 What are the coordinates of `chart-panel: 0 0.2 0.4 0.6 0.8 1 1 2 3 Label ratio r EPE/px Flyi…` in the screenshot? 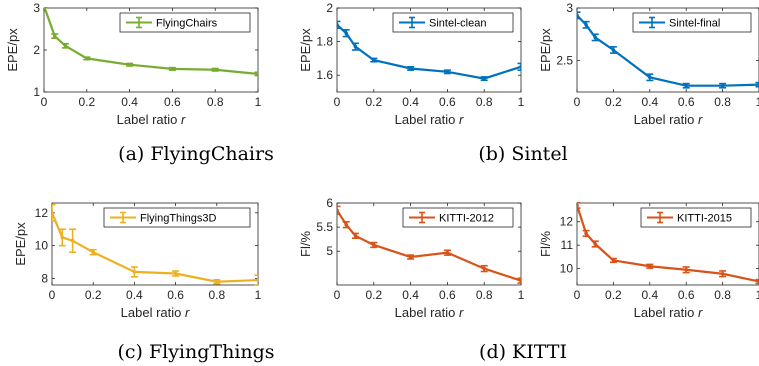 It's located at (133, 64).